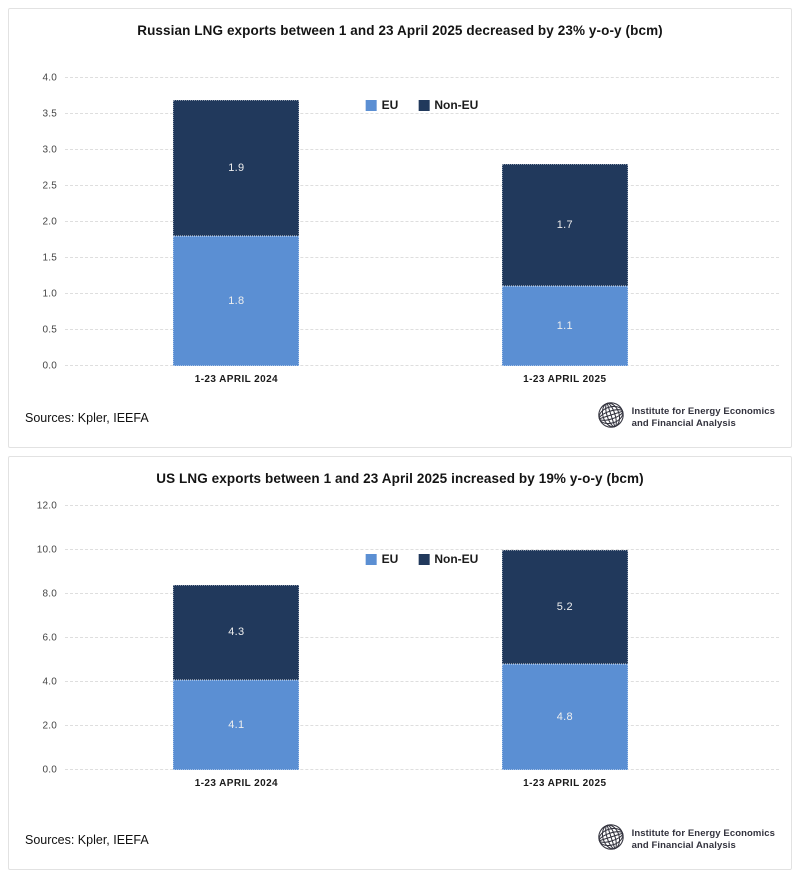  I want to click on y-tick-label: 6.0, so click(49, 638).